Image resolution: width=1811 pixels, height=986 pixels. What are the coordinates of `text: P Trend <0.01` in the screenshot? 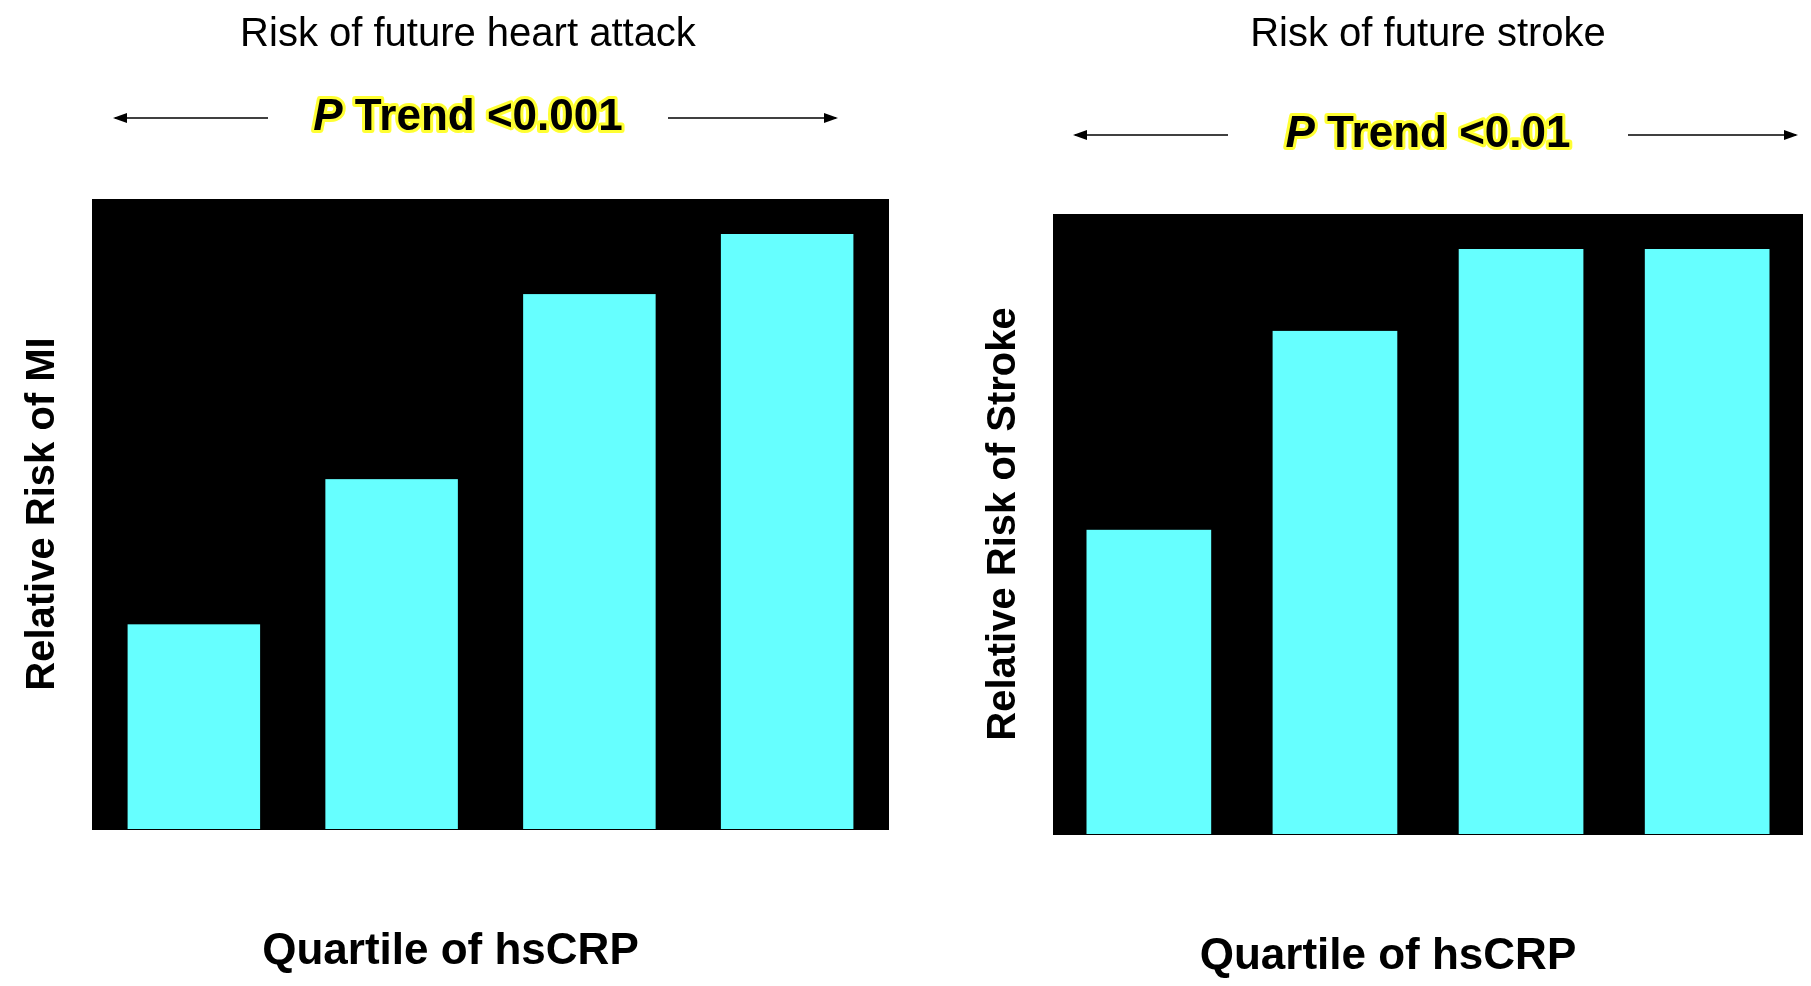 It's located at (1428, 131).